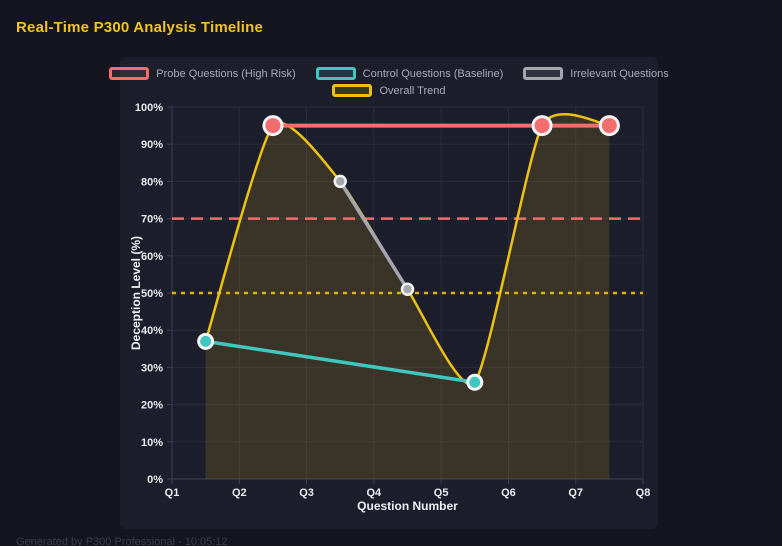 This screenshot has height=546, width=782. What do you see at coordinates (172, 493) in the screenshot?
I see `x-tick-label: Q1` at bounding box center [172, 493].